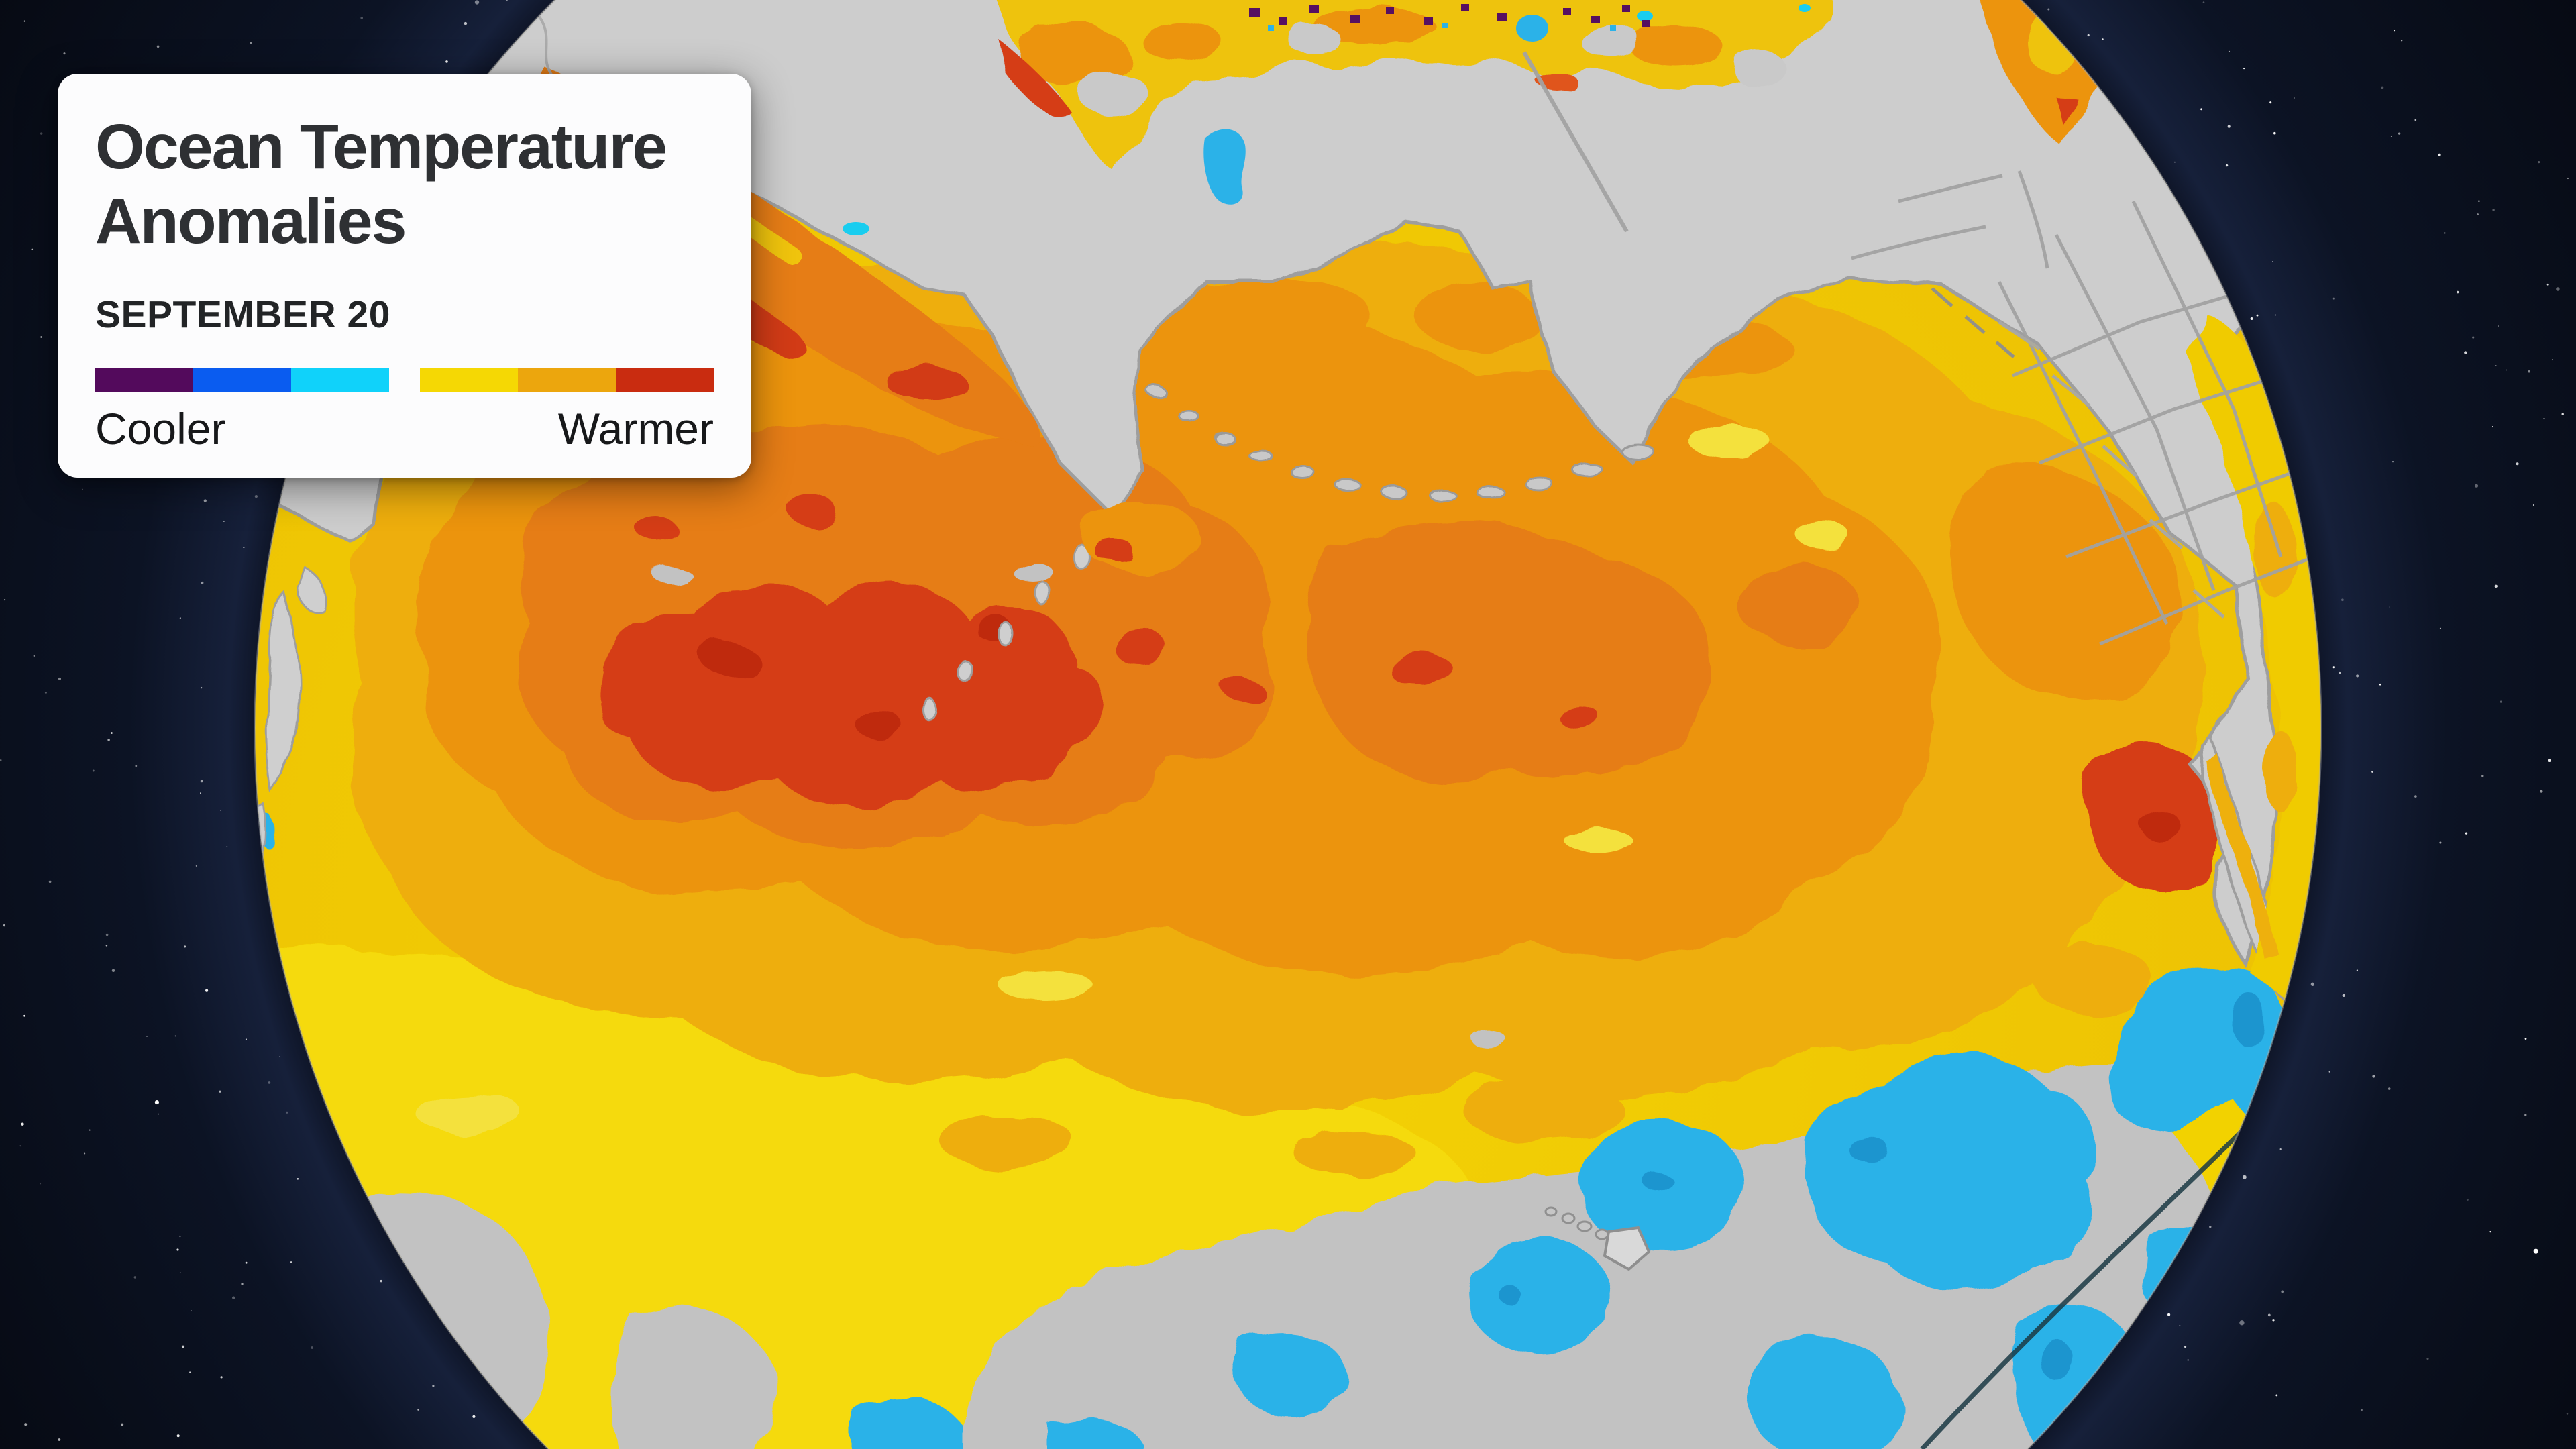  Describe the element at coordinates (404, 184) in the screenshot. I see `legend-title: Ocean Temperature Anomalies` at that location.